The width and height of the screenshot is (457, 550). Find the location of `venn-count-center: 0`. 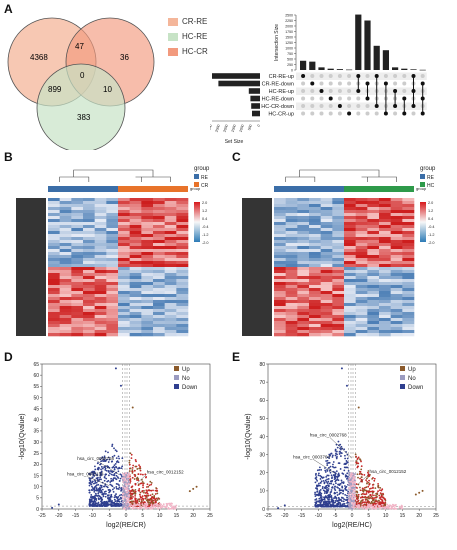

venn-count-center: 0 is located at coordinates (82, 75).